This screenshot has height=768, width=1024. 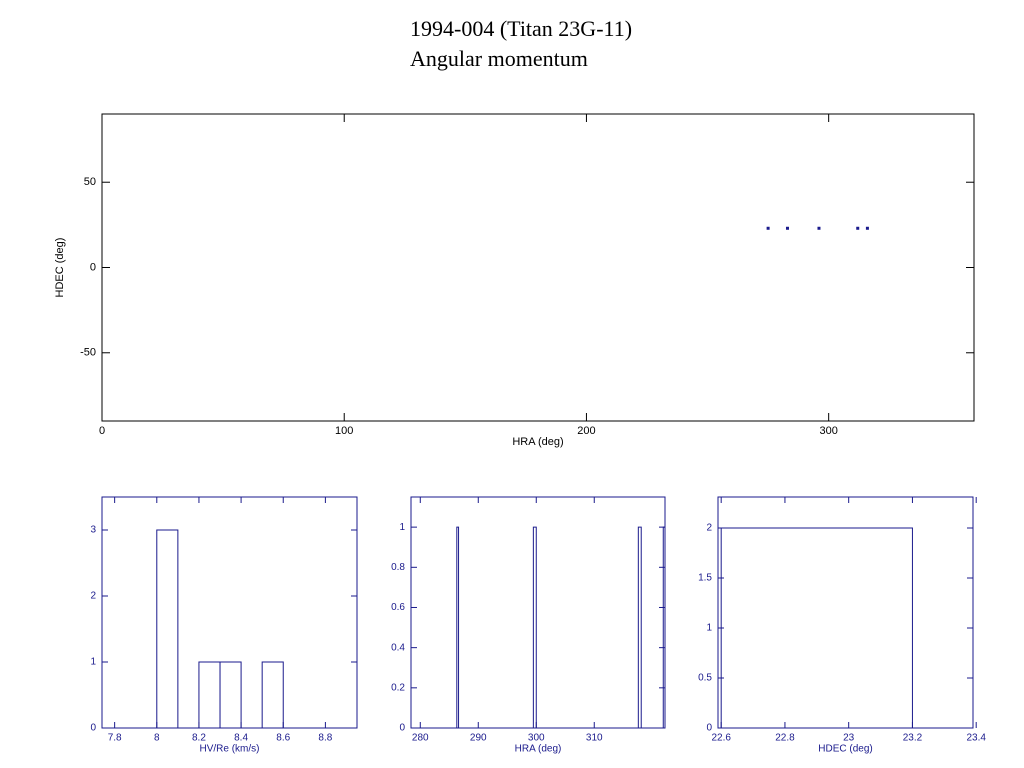 What do you see at coordinates (976, 738) in the screenshot?
I see `x-tick-label: 23.4` at bounding box center [976, 738].